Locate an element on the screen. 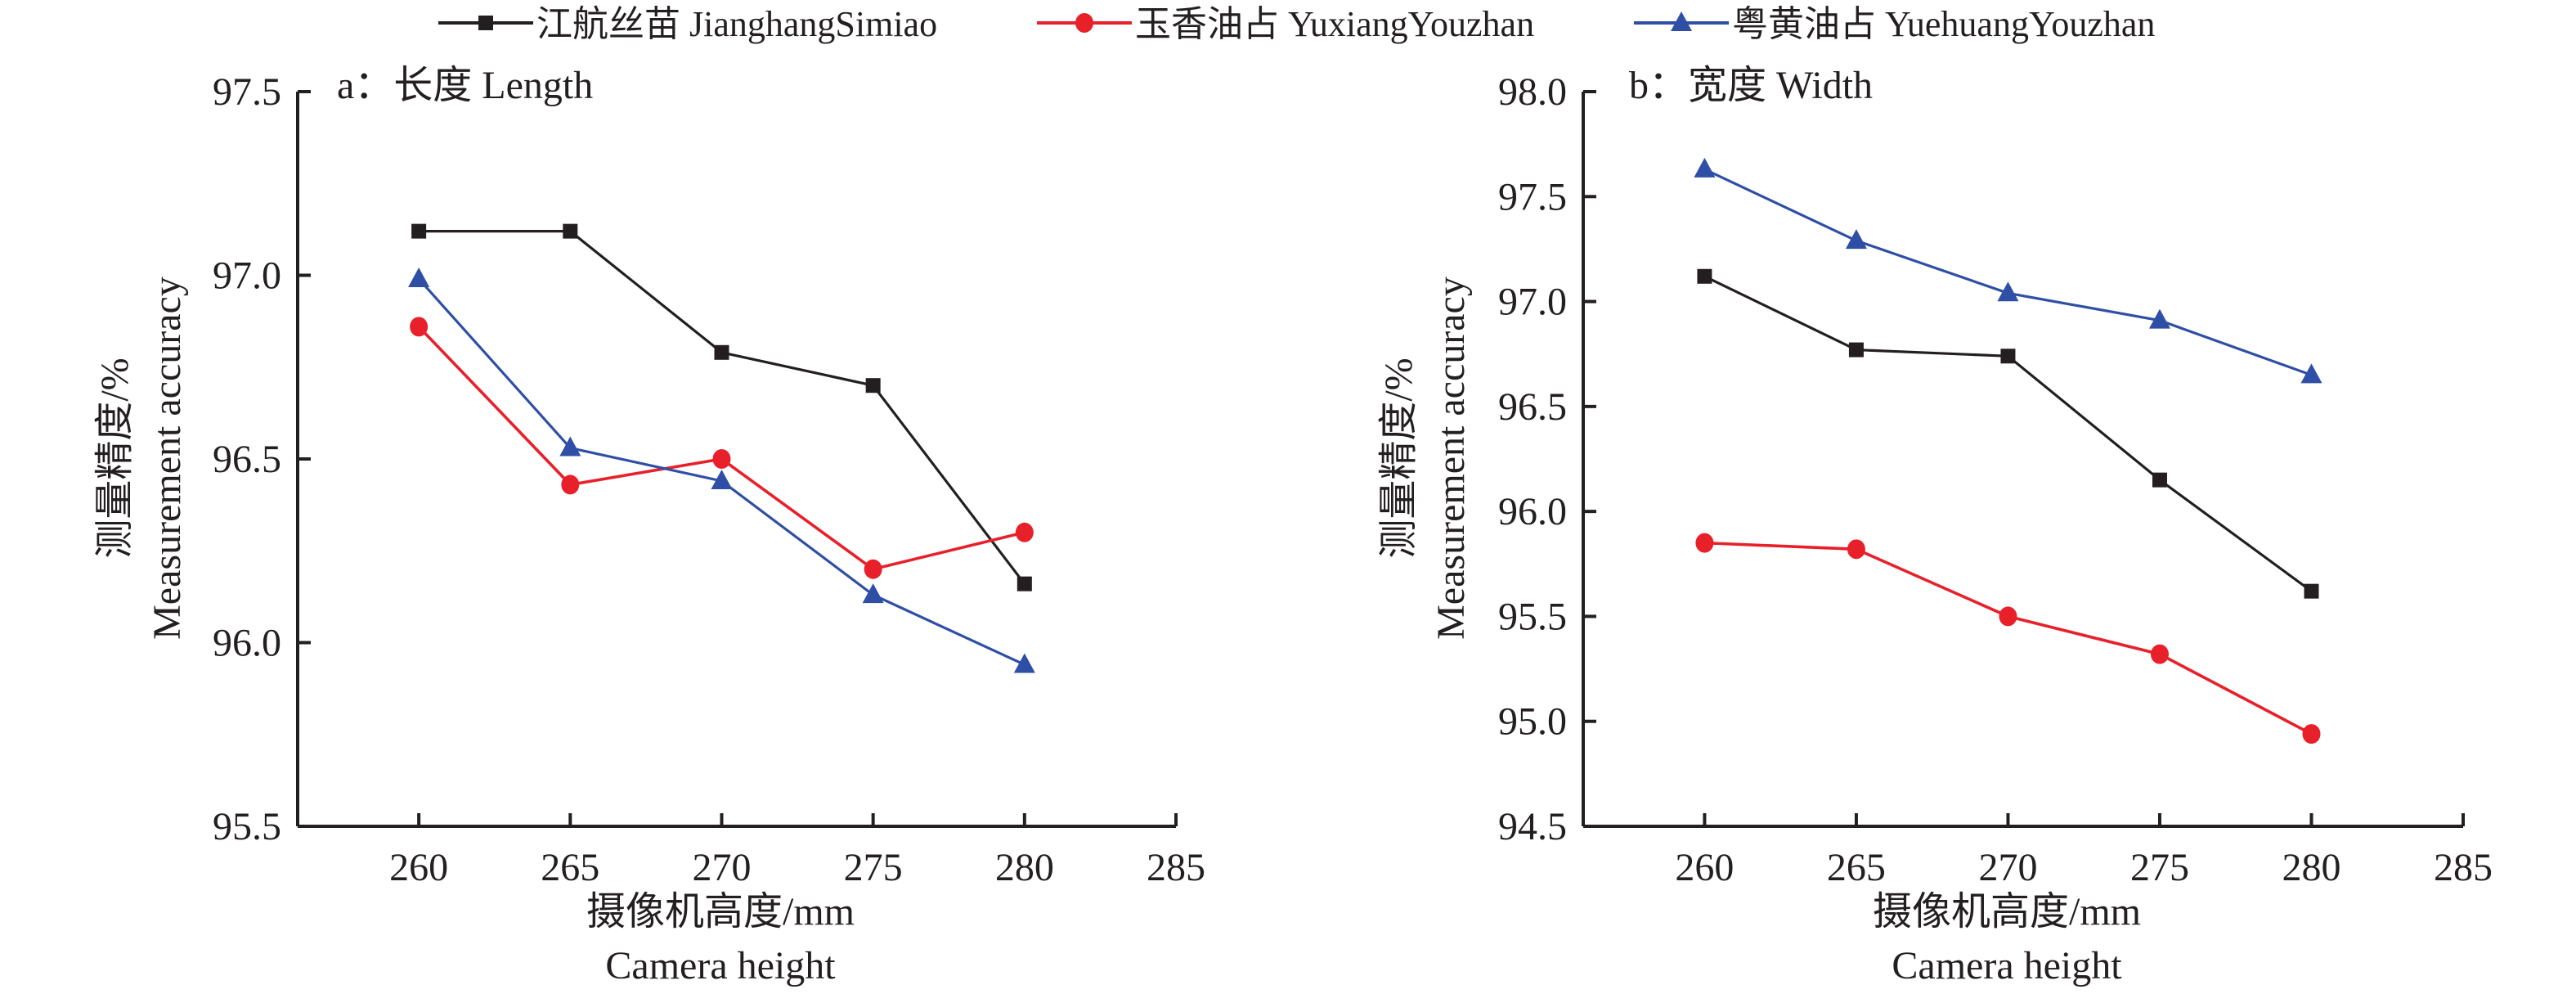  legend-marker-square is located at coordinates (485, 23).